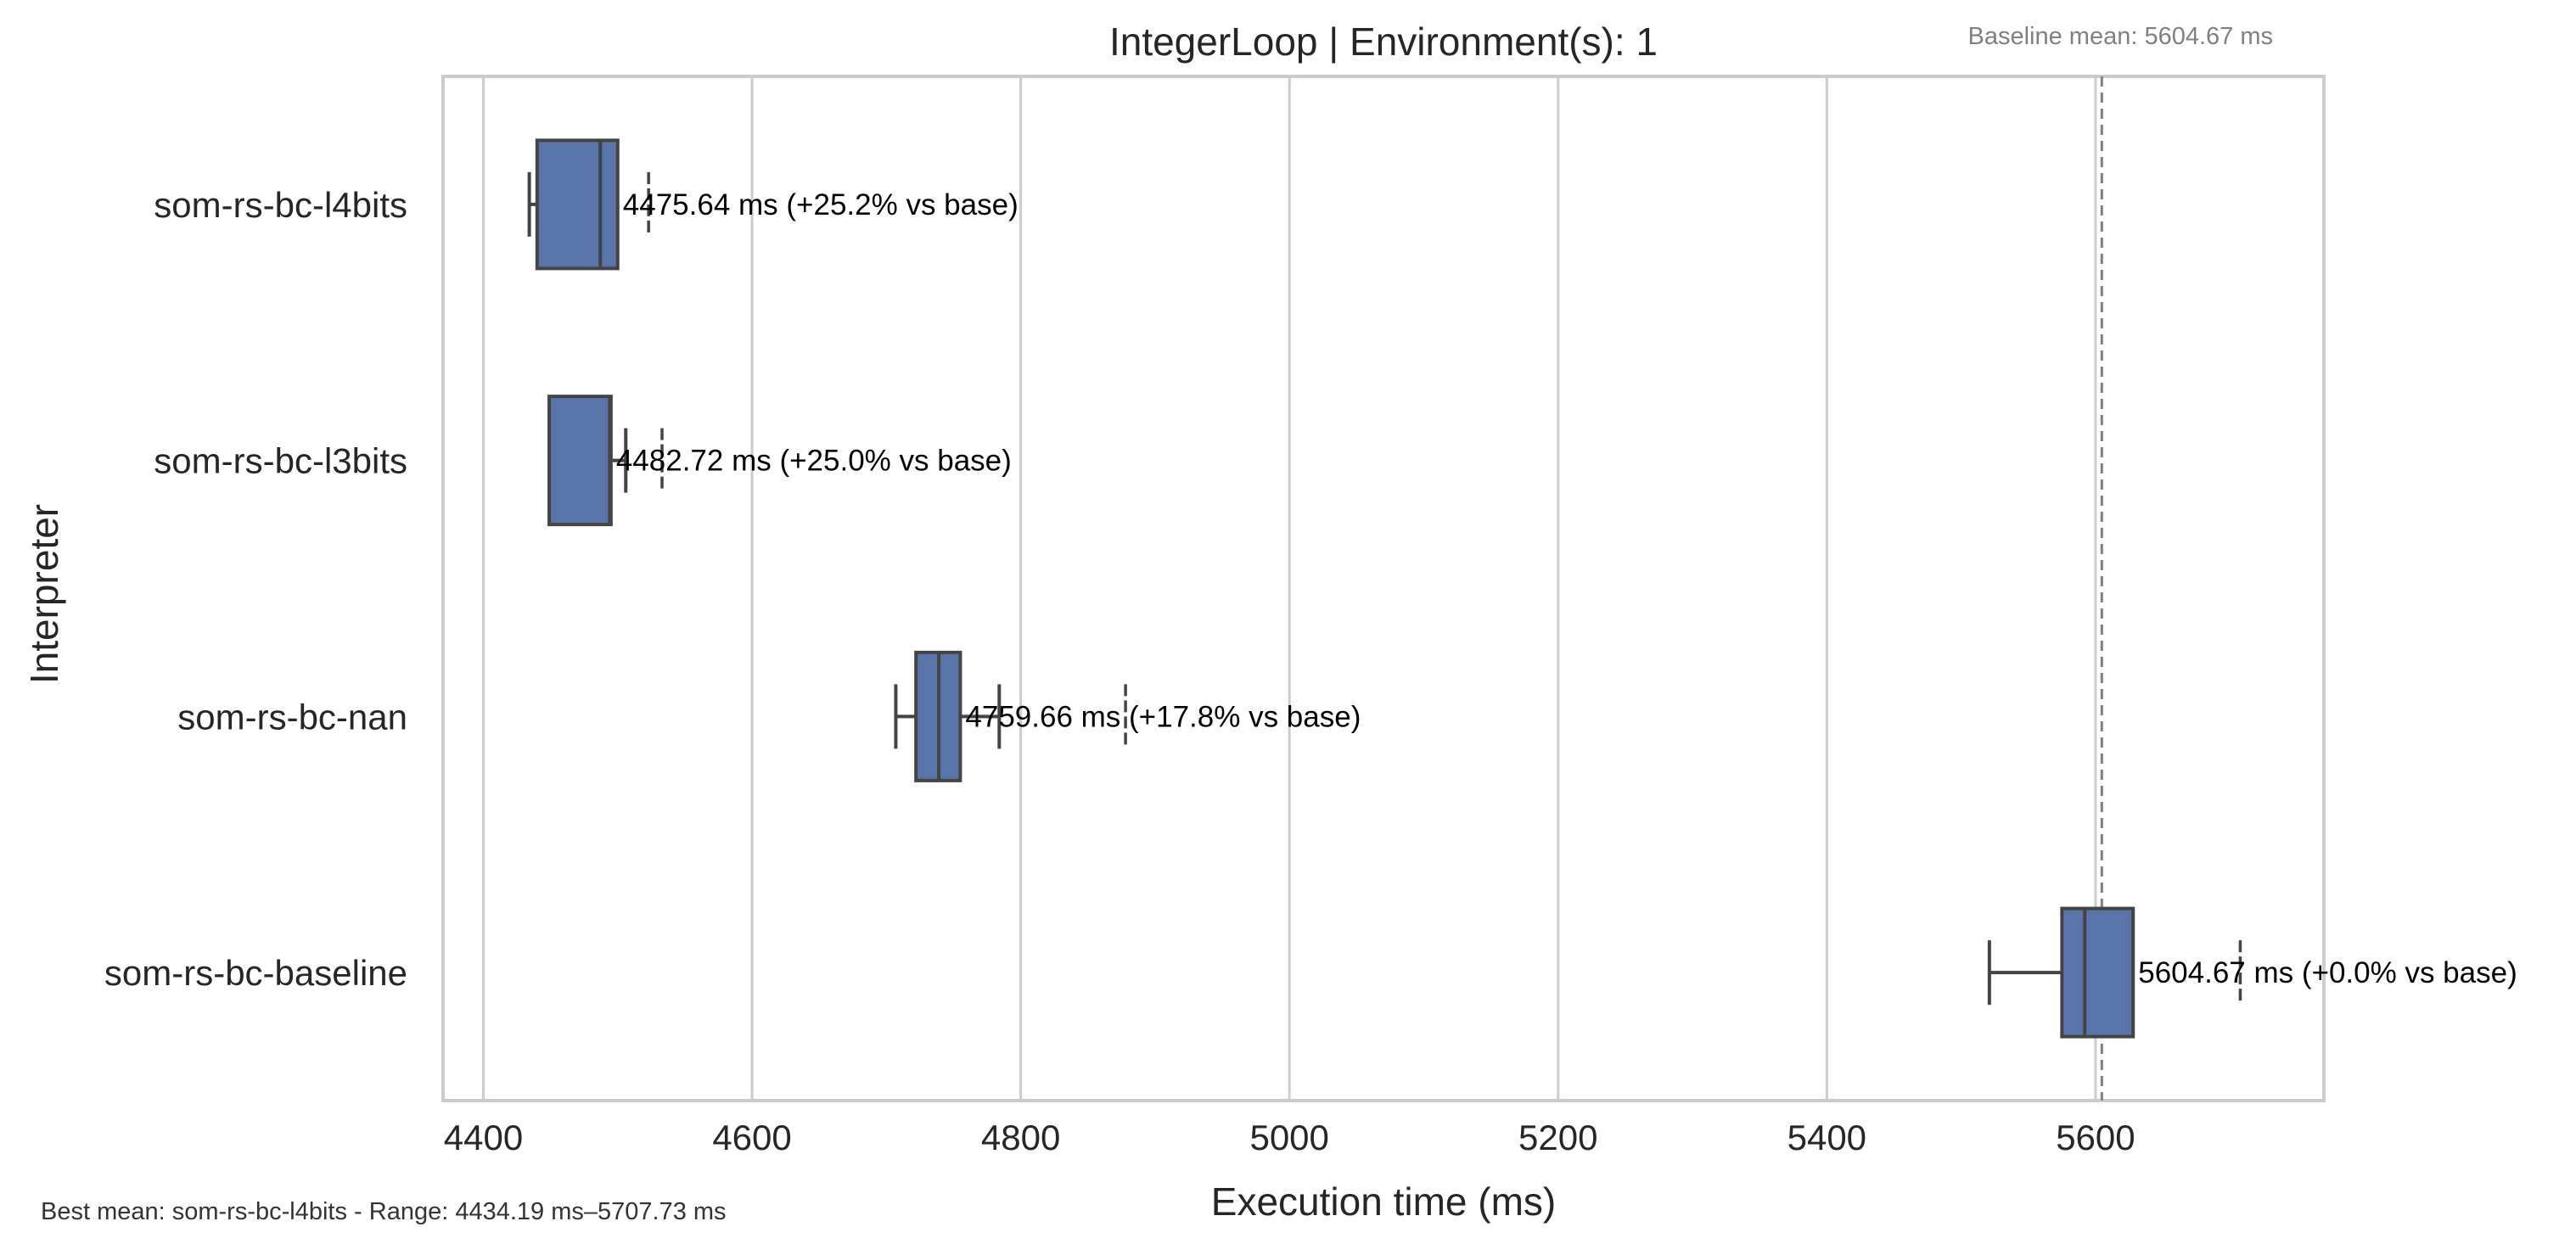 The image size is (2576, 1255). What do you see at coordinates (1826, 1137) in the screenshot?
I see `x-tick-label: 5400` at bounding box center [1826, 1137].